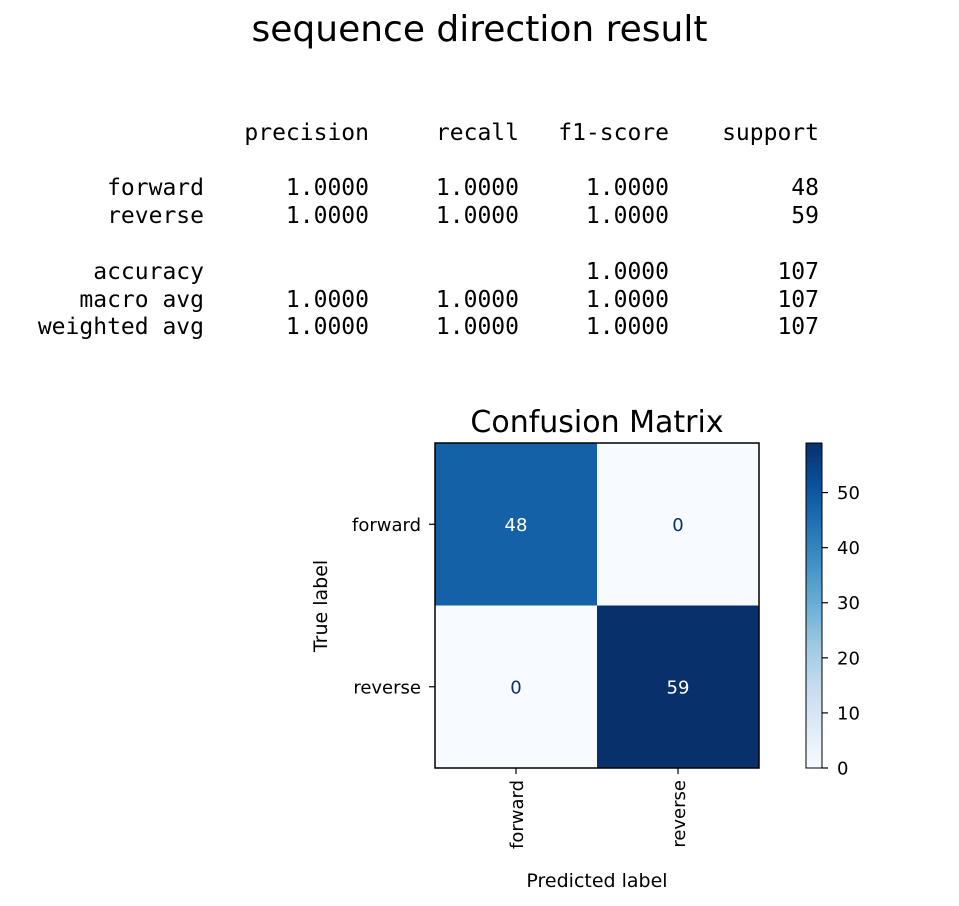 Image resolution: width=959 pixels, height=906 pixels. I want to click on report-header-f1-score: f1-score, so click(613, 133).